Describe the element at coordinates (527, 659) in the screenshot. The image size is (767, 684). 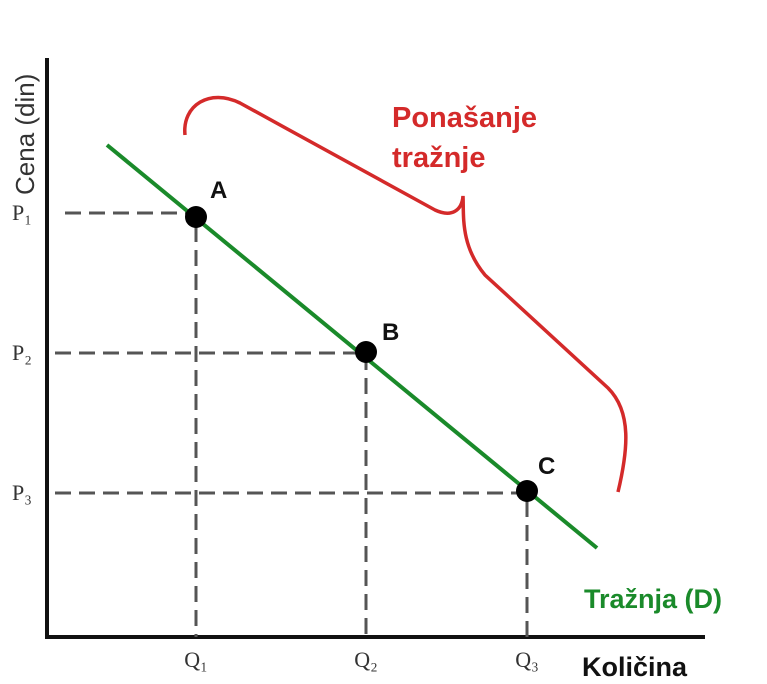
I see `quantity-label: Q₃` at that location.